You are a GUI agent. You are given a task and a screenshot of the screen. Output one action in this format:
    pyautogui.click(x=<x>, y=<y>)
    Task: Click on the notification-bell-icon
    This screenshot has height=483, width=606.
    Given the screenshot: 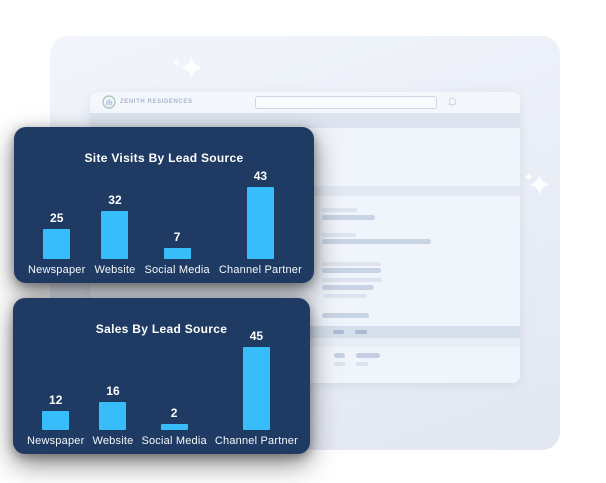 What is the action you would take?
    pyautogui.click(x=452, y=102)
    